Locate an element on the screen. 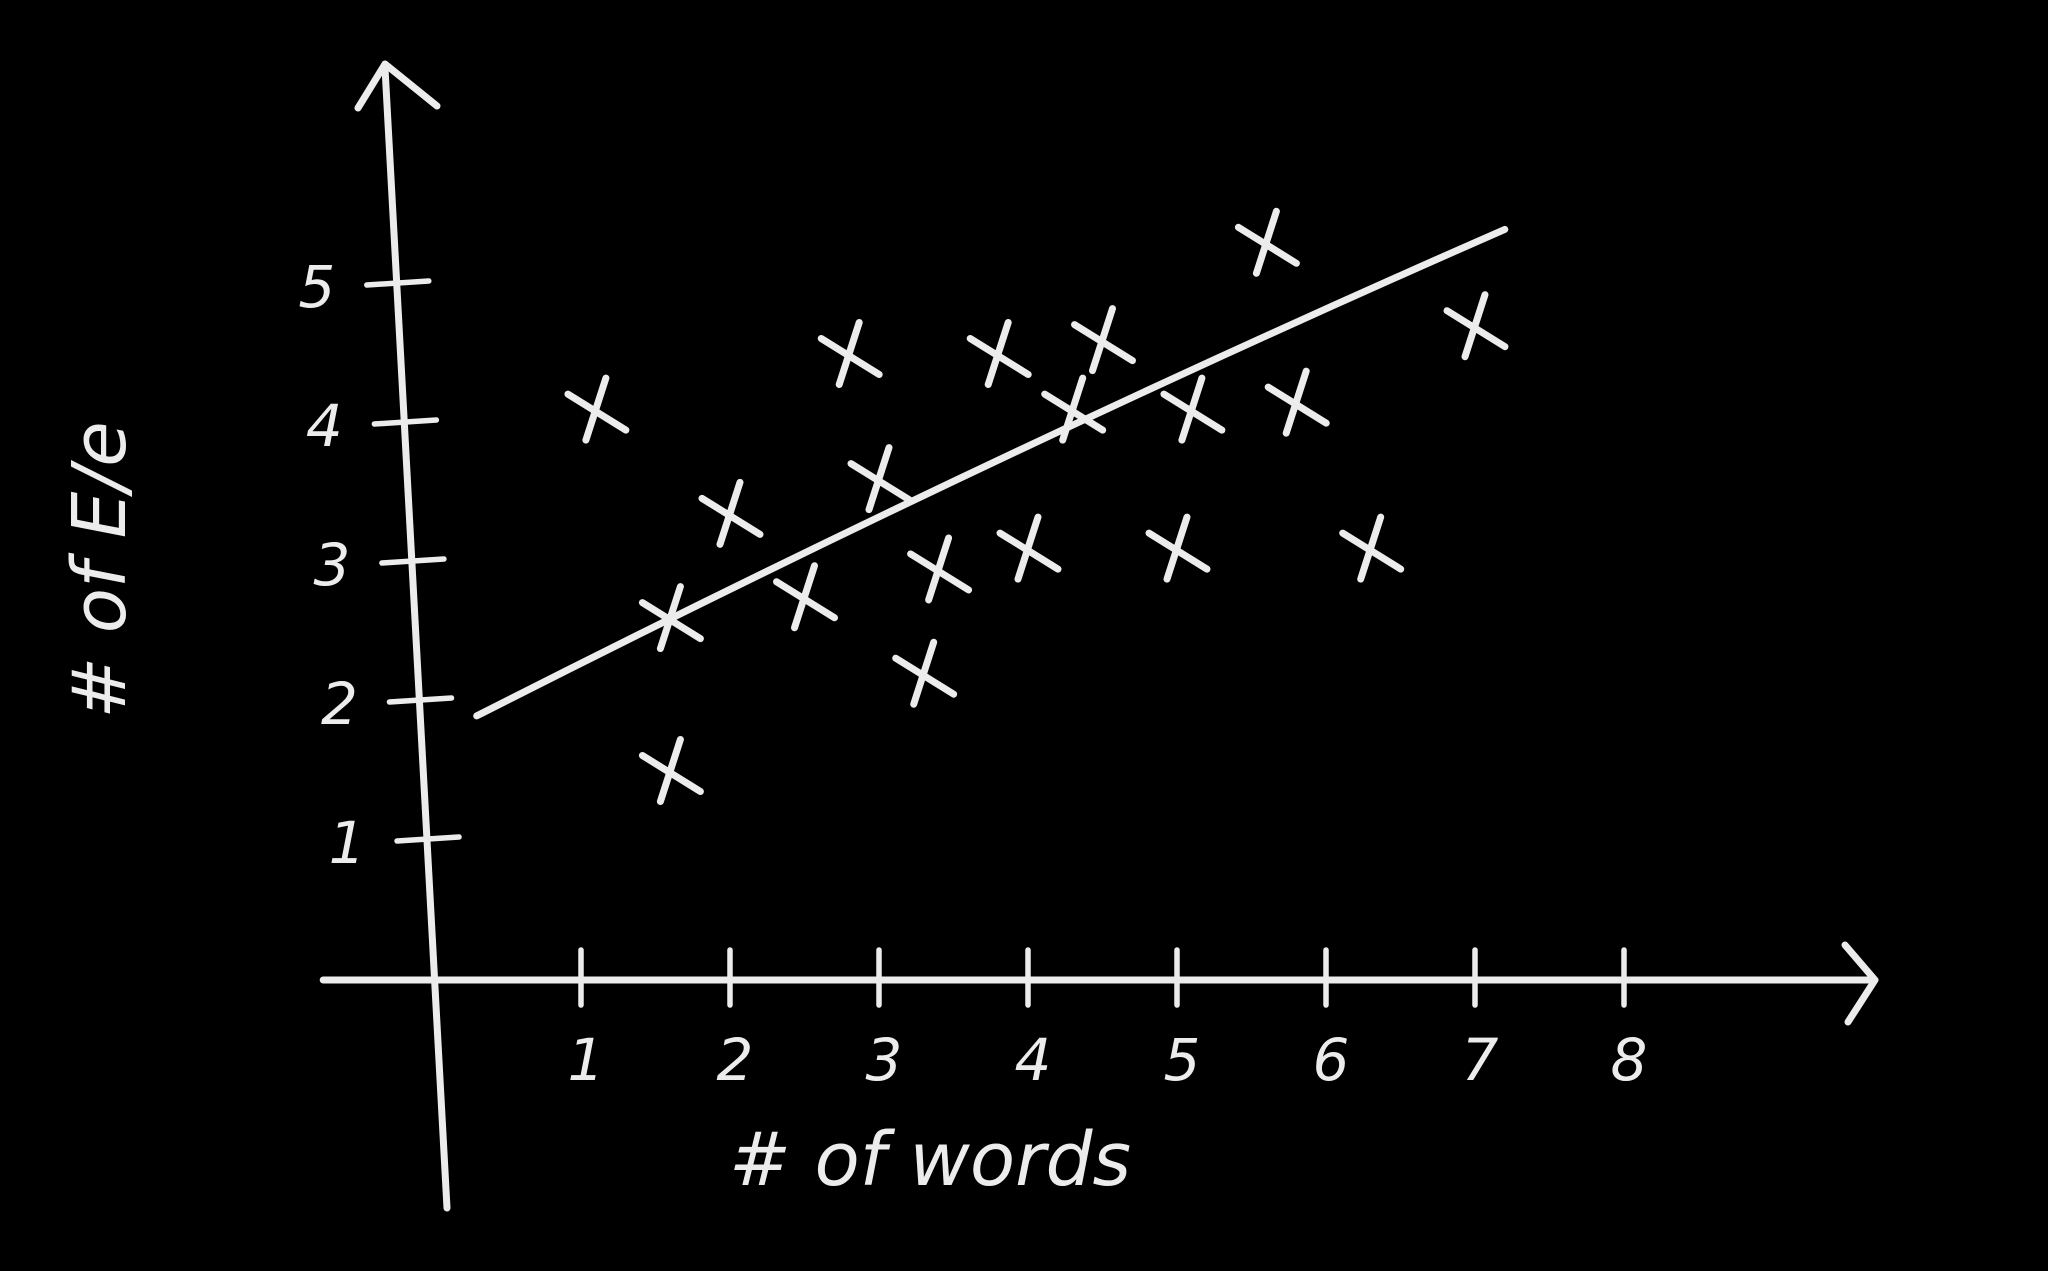 This screenshot has height=1271, width=2048. x-tick-label-4: 4 is located at coordinates (1033, 1060).